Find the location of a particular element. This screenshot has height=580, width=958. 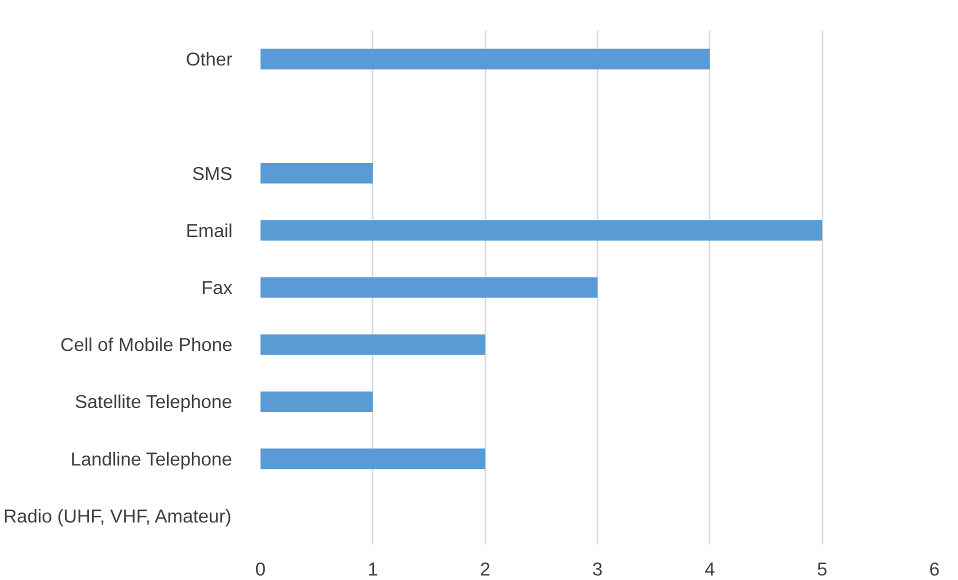

x-tick-label: 6 is located at coordinates (934, 569).